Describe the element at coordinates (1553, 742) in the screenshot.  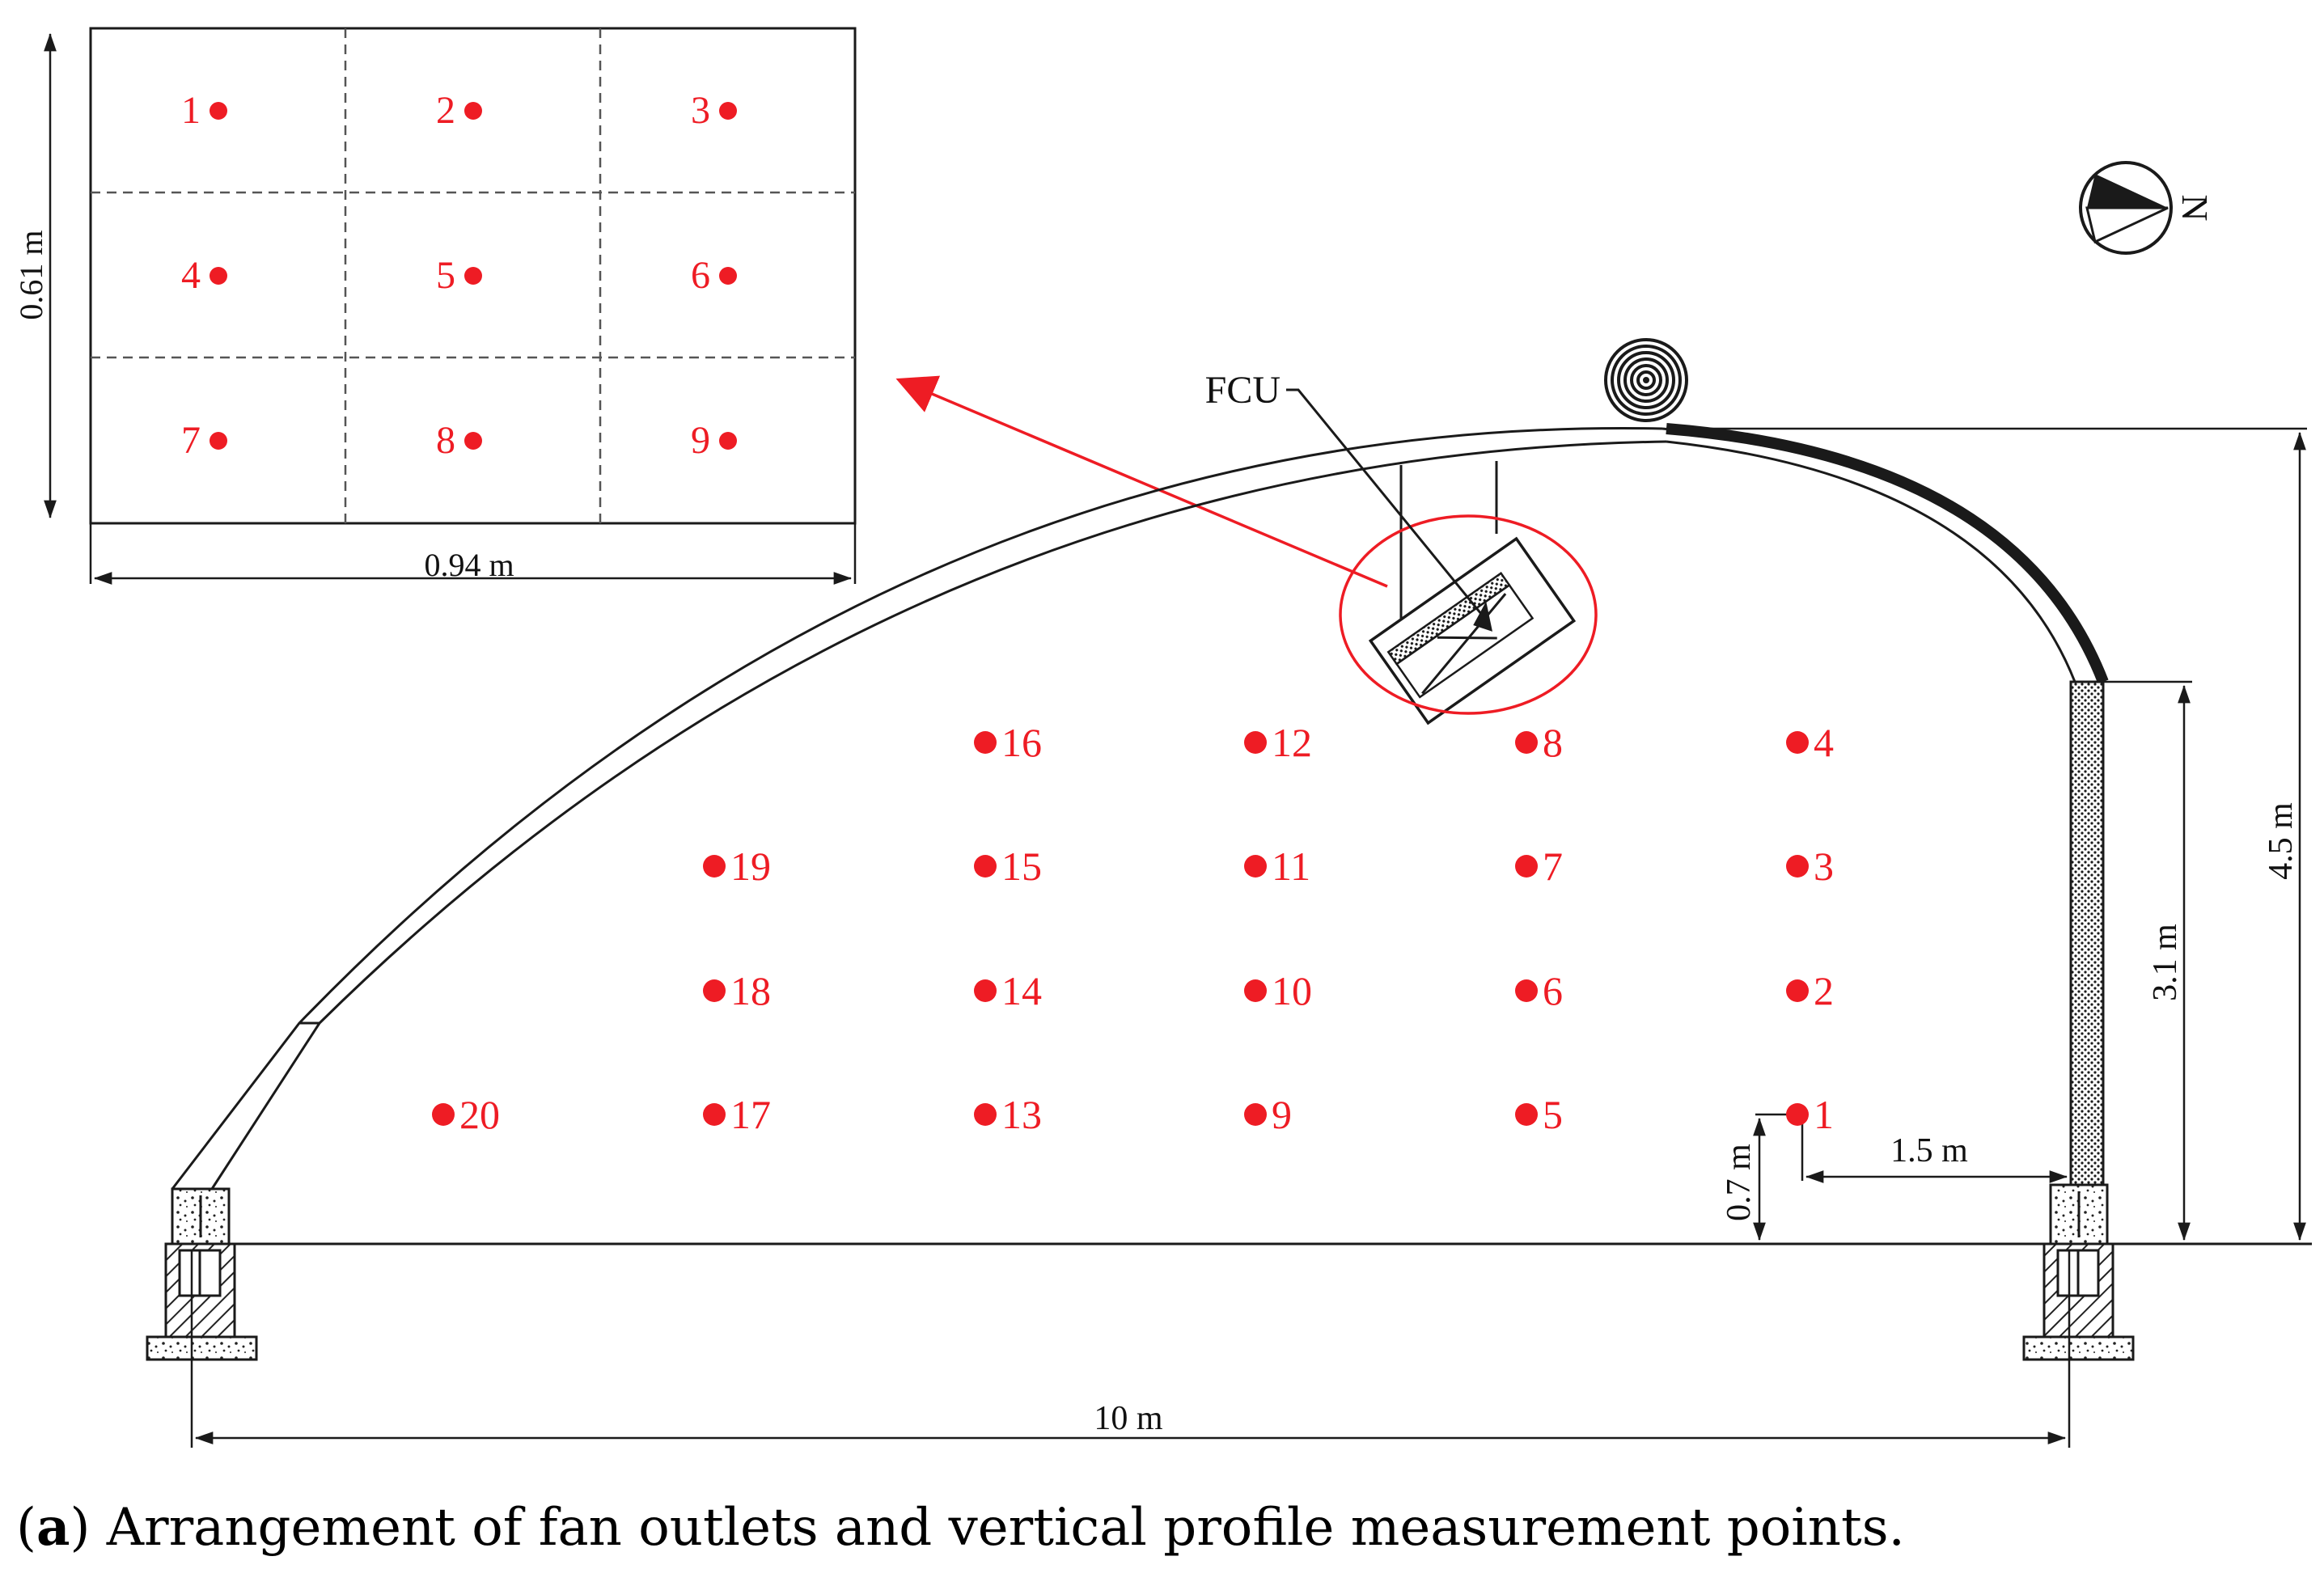
I see `profile-label-8: 8` at that location.